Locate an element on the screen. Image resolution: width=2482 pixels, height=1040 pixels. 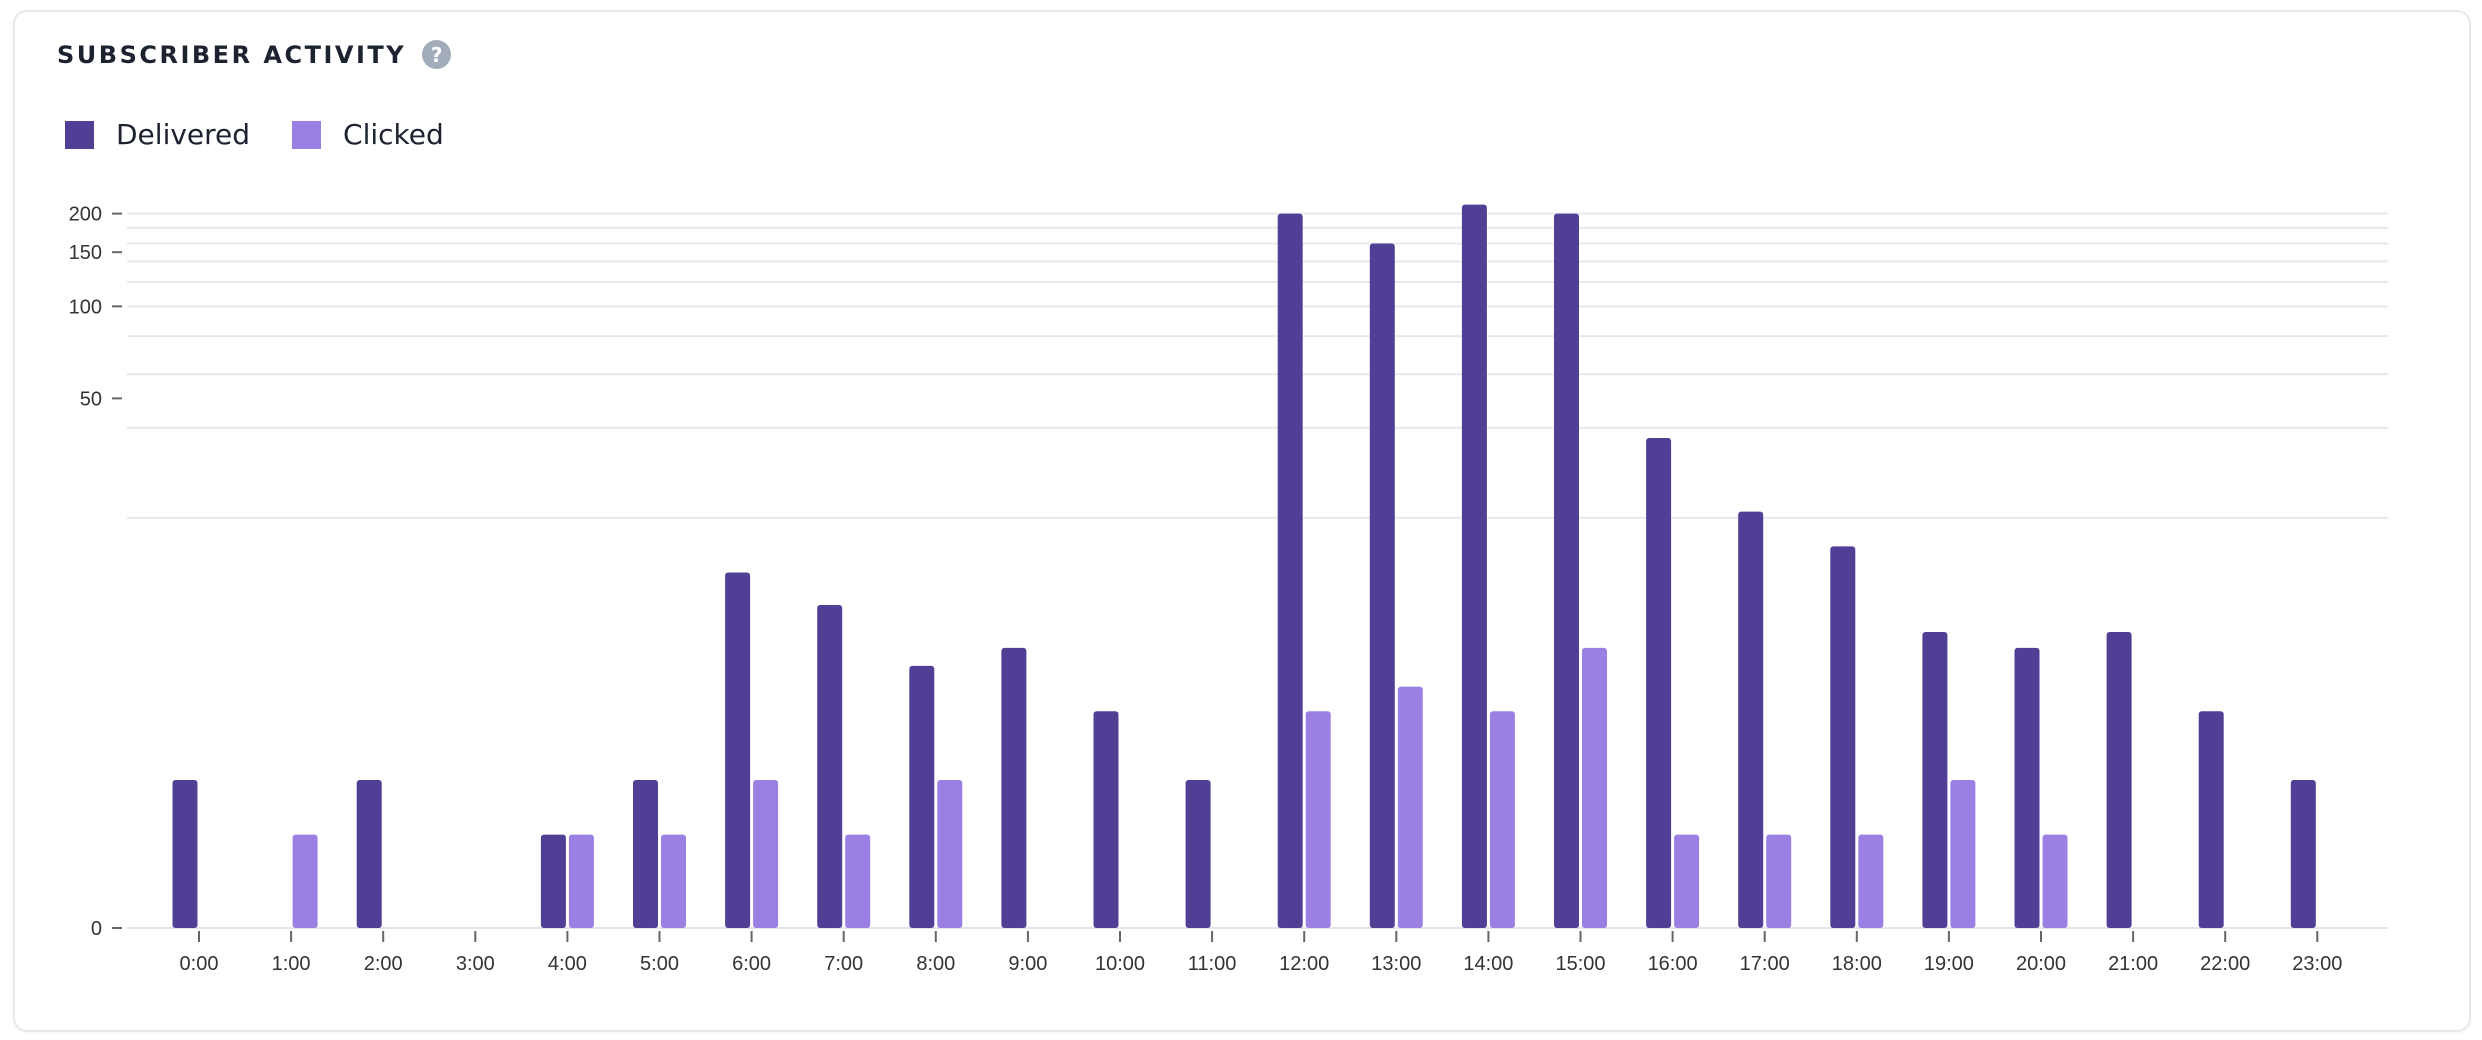
legend: Delivered Clicked is located at coordinates (275, 134).